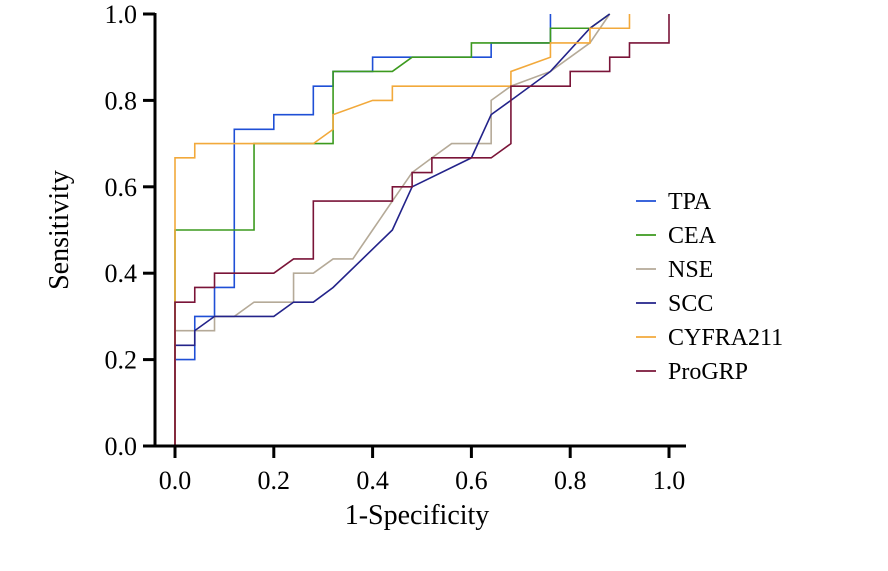  What do you see at coordinates (417, 515) in the screenshot?
I see `x-axis-title: 1-Specificity` at bounding box center [417, 515].